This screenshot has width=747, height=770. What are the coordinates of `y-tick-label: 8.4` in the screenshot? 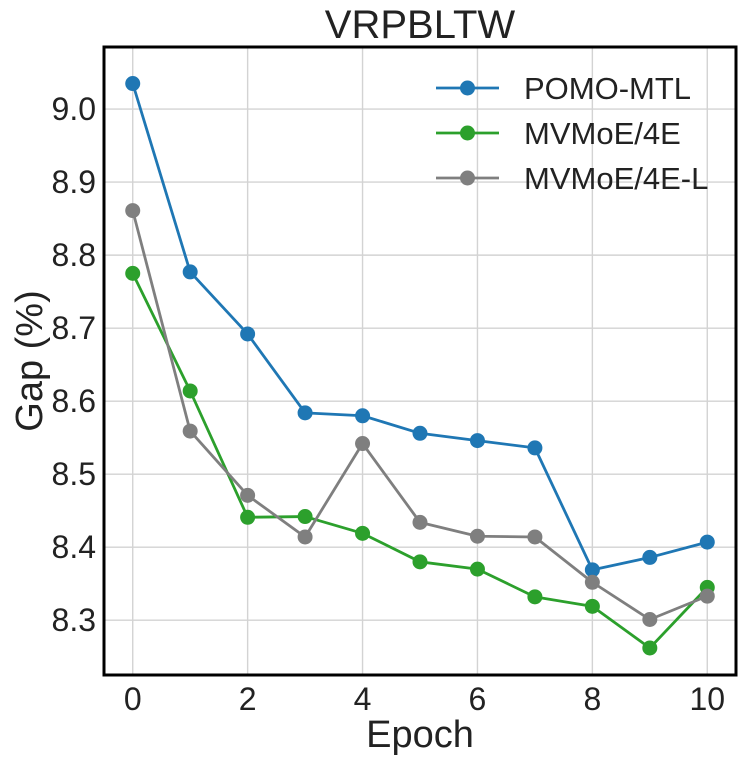 It's located at (74, 547).